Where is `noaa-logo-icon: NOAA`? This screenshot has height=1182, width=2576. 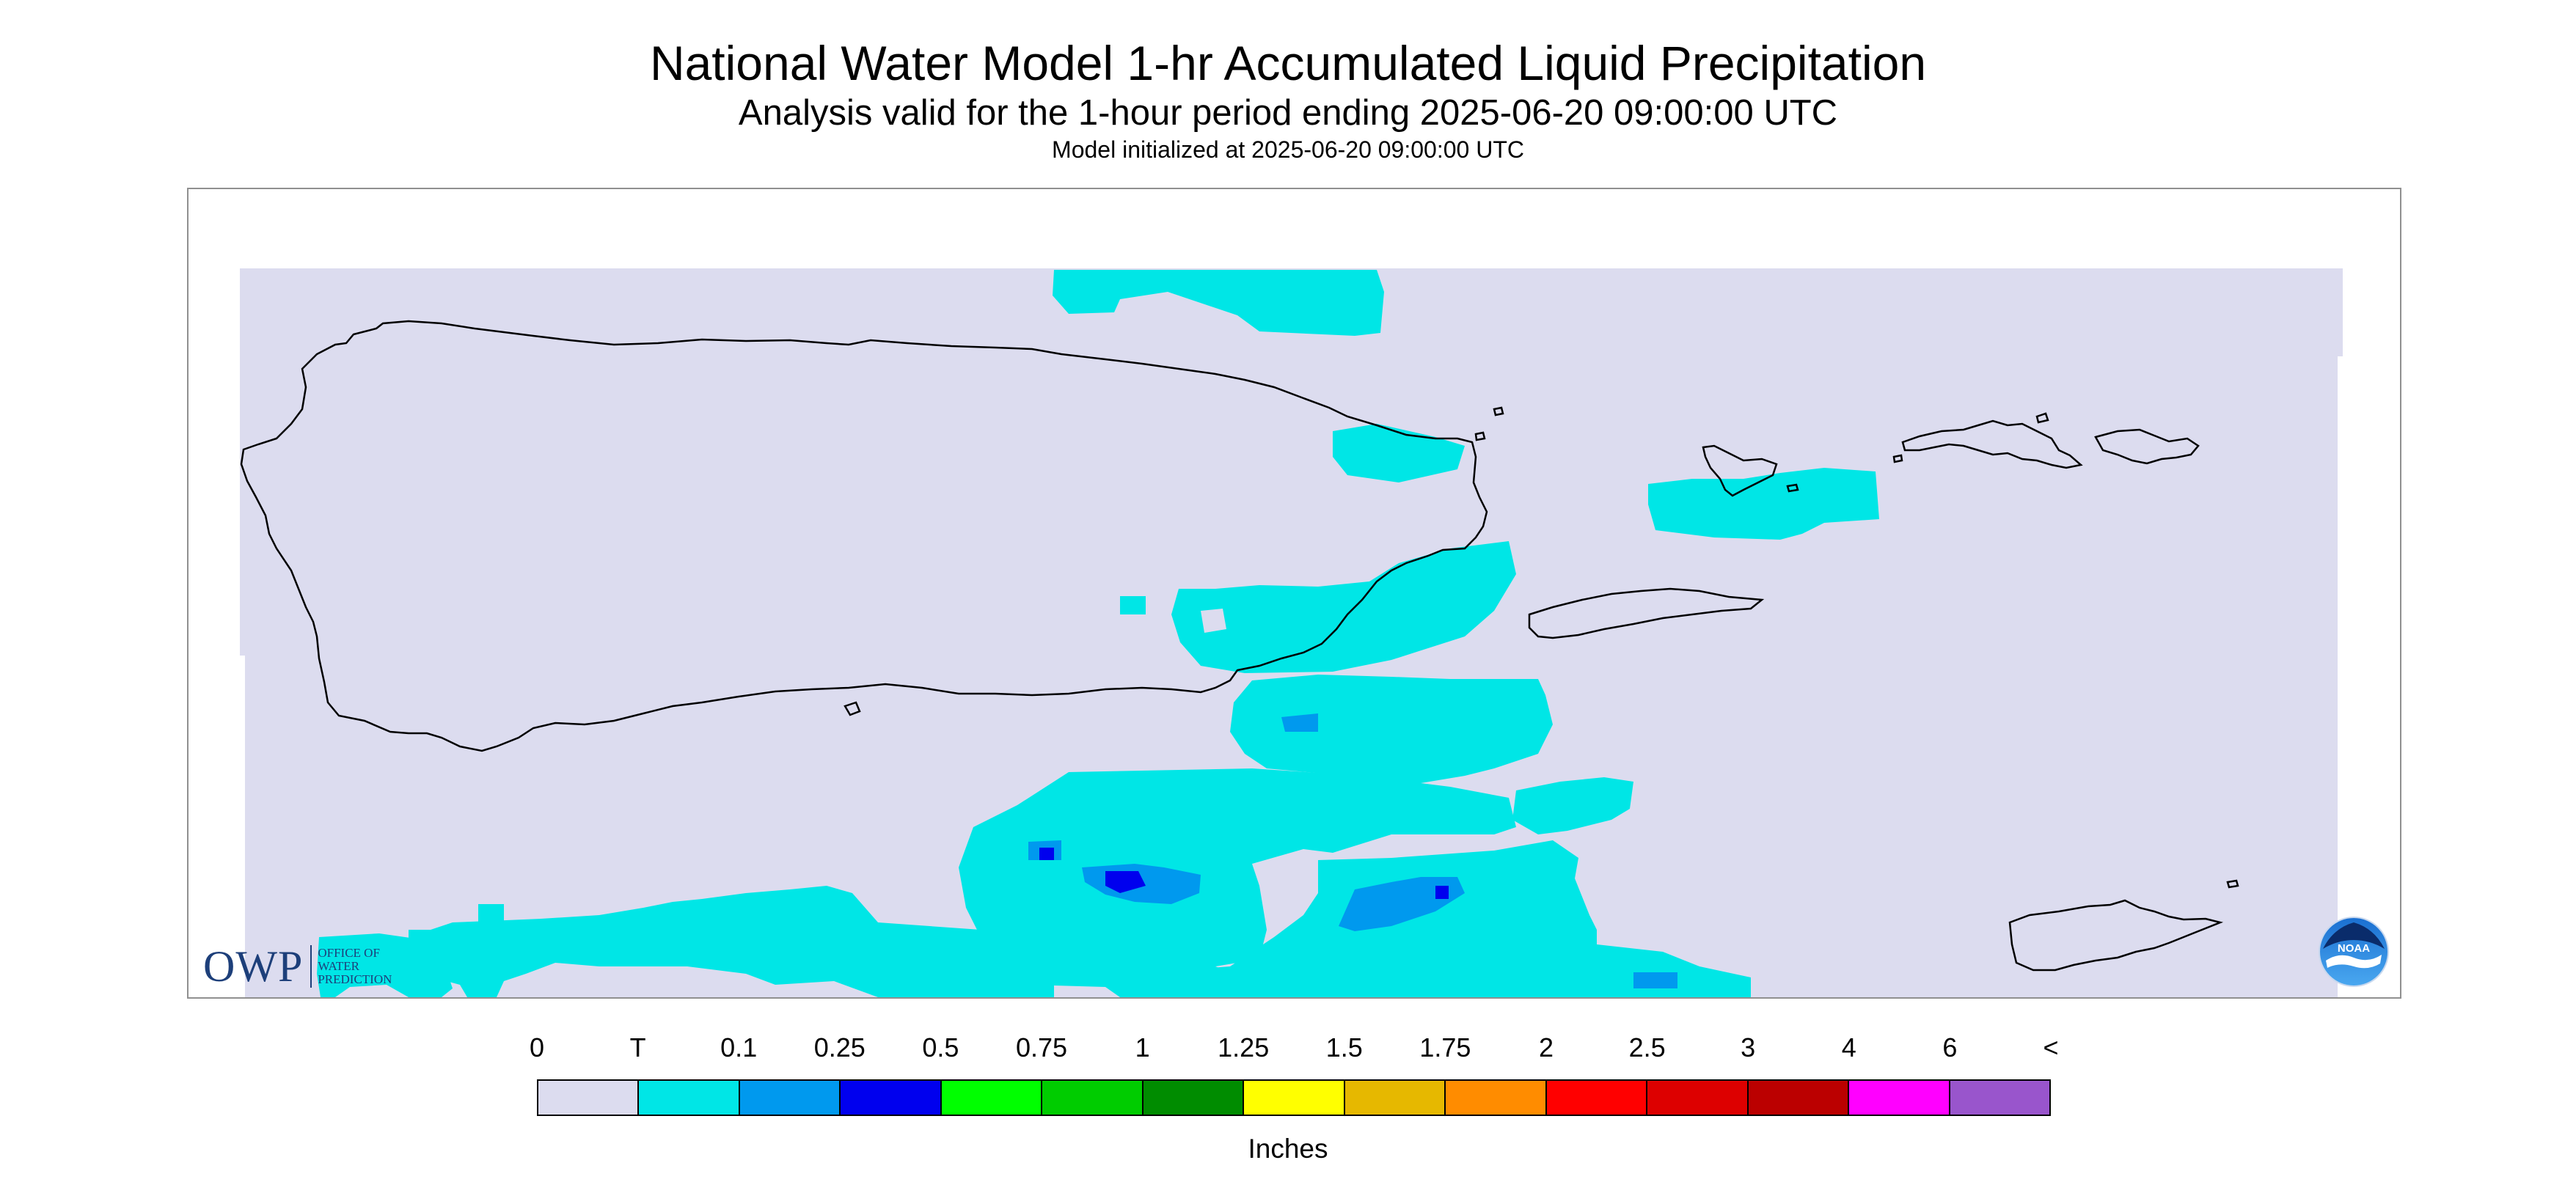
noaa-logo-icon: NOAA is located at coordinates (2354, 952).